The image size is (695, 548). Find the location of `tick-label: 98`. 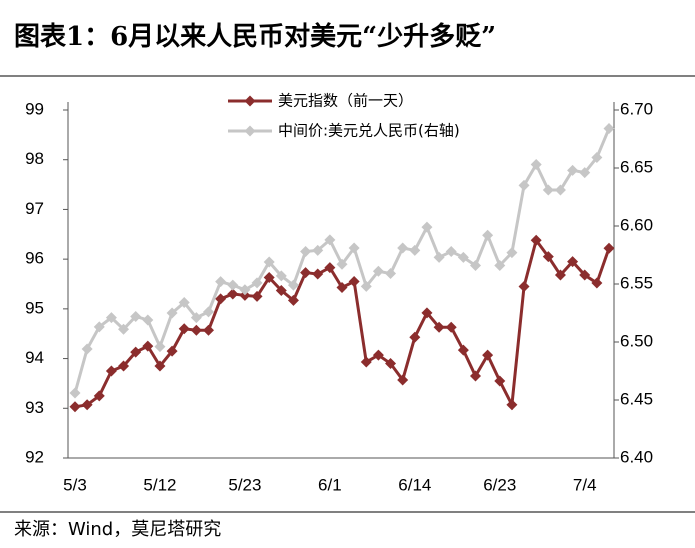

tick-label: 98 is located at coordinates (34, 158).